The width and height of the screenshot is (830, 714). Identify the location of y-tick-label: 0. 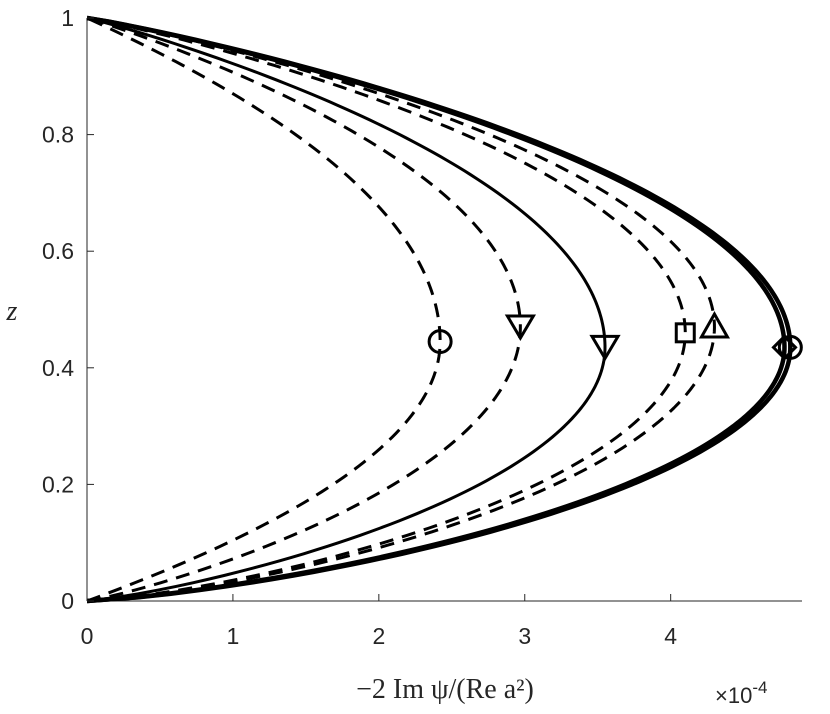
(67, 601).